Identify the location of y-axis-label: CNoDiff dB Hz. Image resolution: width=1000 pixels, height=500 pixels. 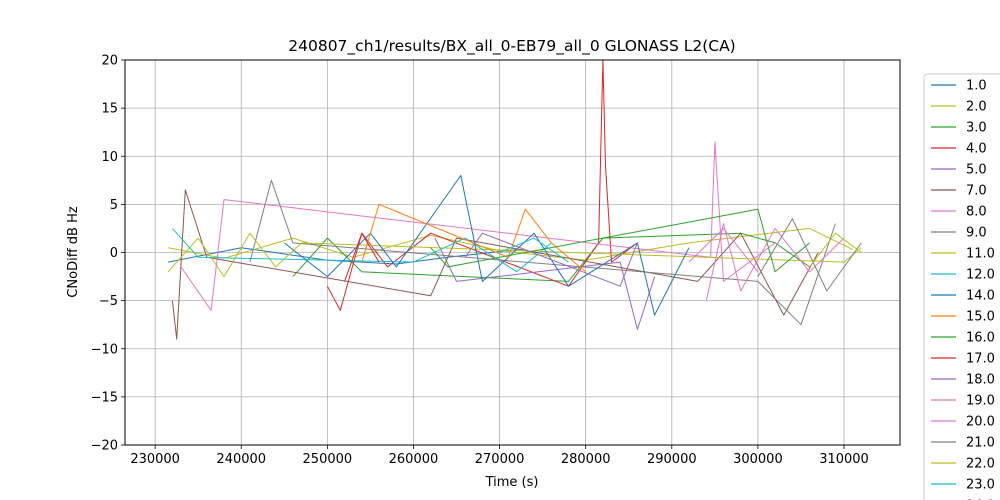
(73, 252).